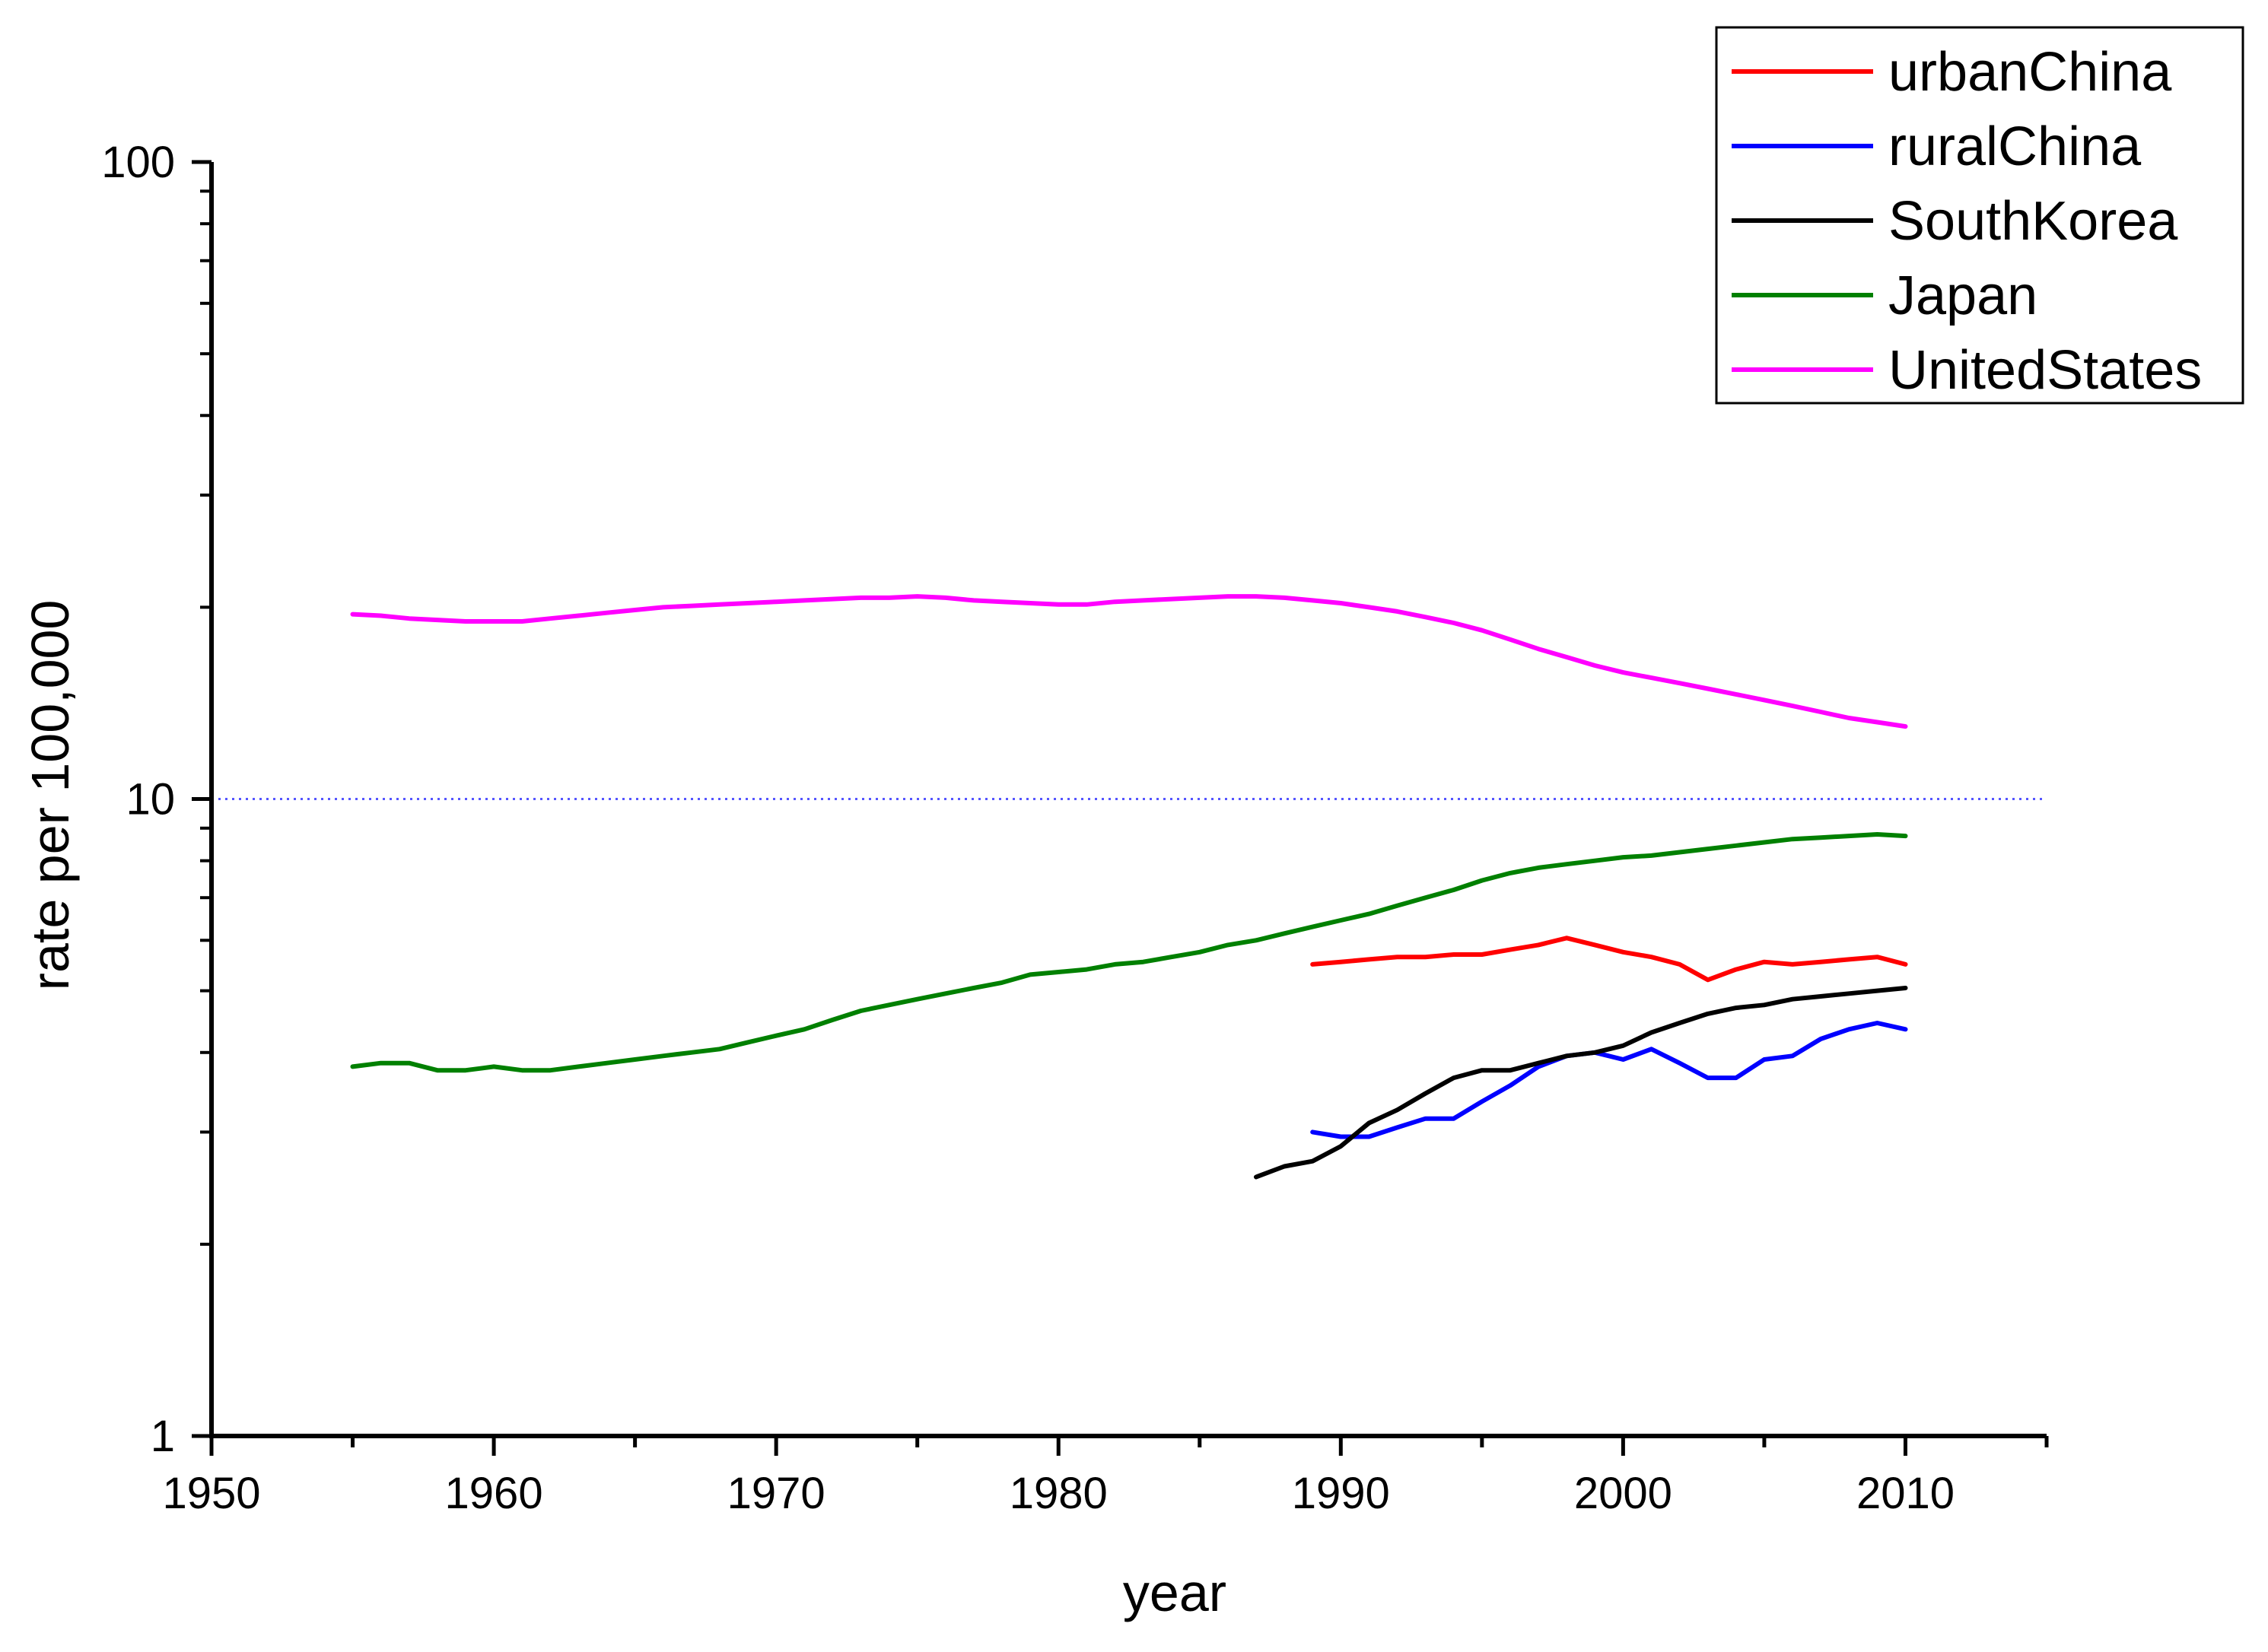 The height and width of the screenshot is (1652, 2268). What do you see at coordinates (1129, 661) in the screenshot?
I see `series-line-UnitedStates` at bounding box center [1129, 661].